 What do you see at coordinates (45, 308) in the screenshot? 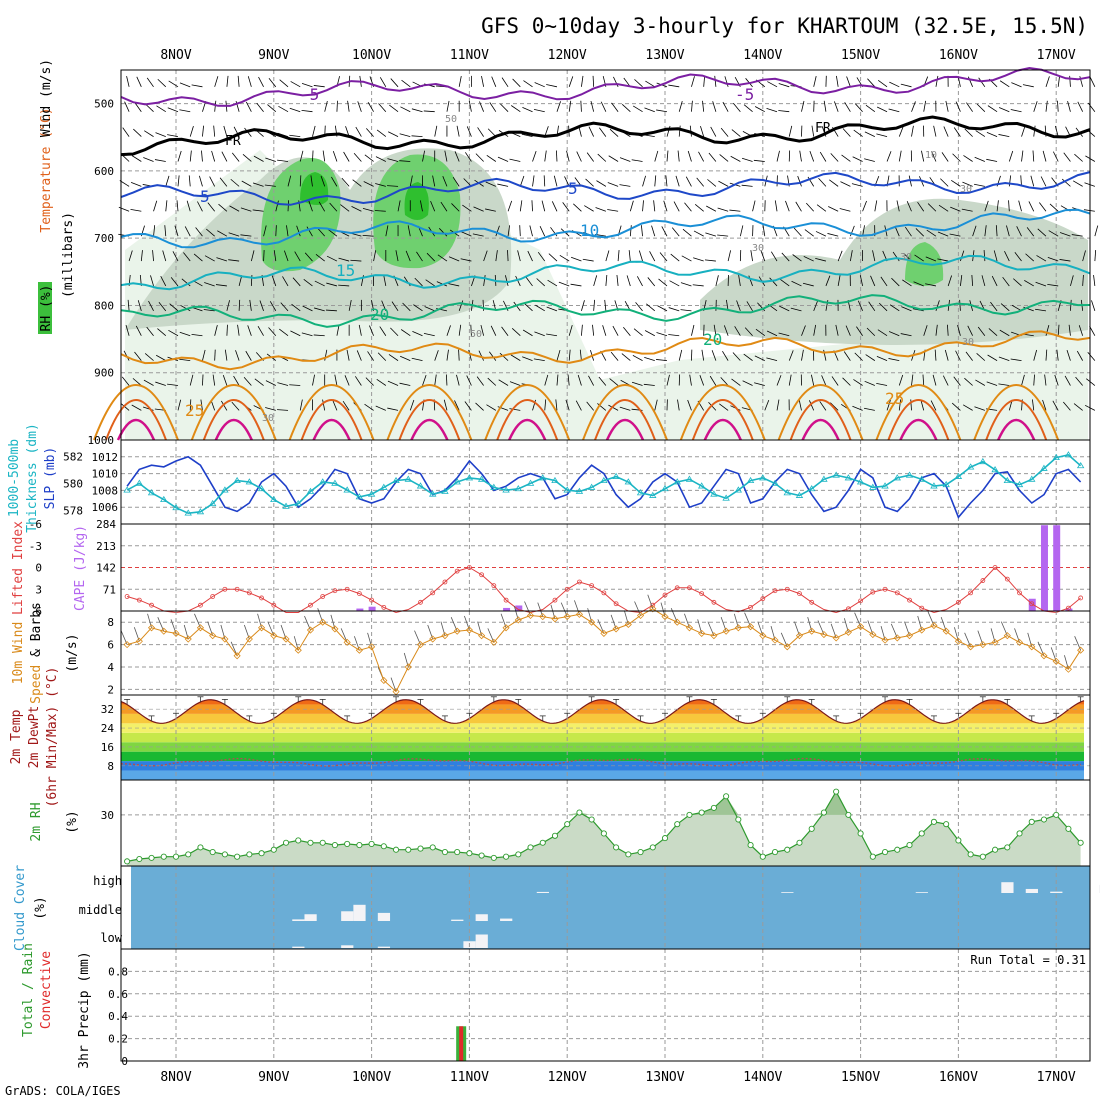
I see `rh-legend-swatch` at bounding box center [45, 308].